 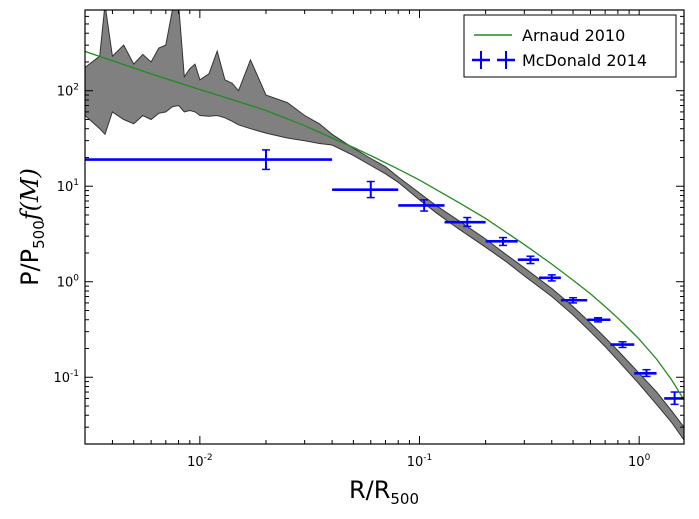 I want to click on legend: Arnaud 2010 McDonald 2014, so click(x=570, y=46).